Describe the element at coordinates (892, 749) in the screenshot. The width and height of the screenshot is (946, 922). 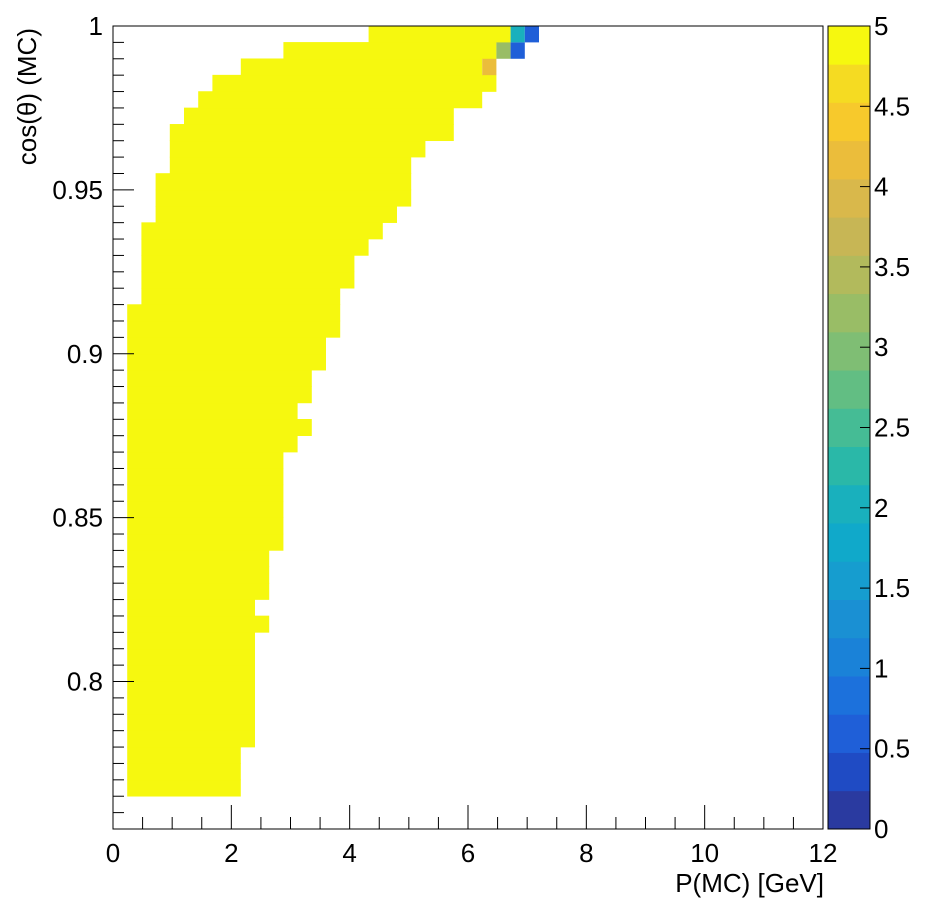
I see `colorbar-tick-label: 0.5` at that location.